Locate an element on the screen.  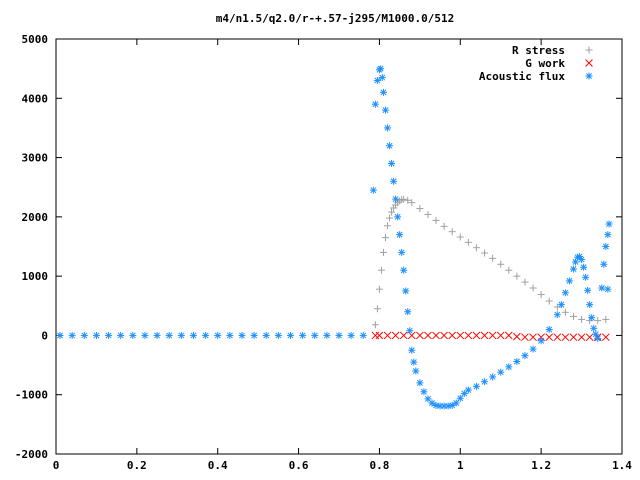
legend-label: Acoustic flux is located at coordinates (522, 76).